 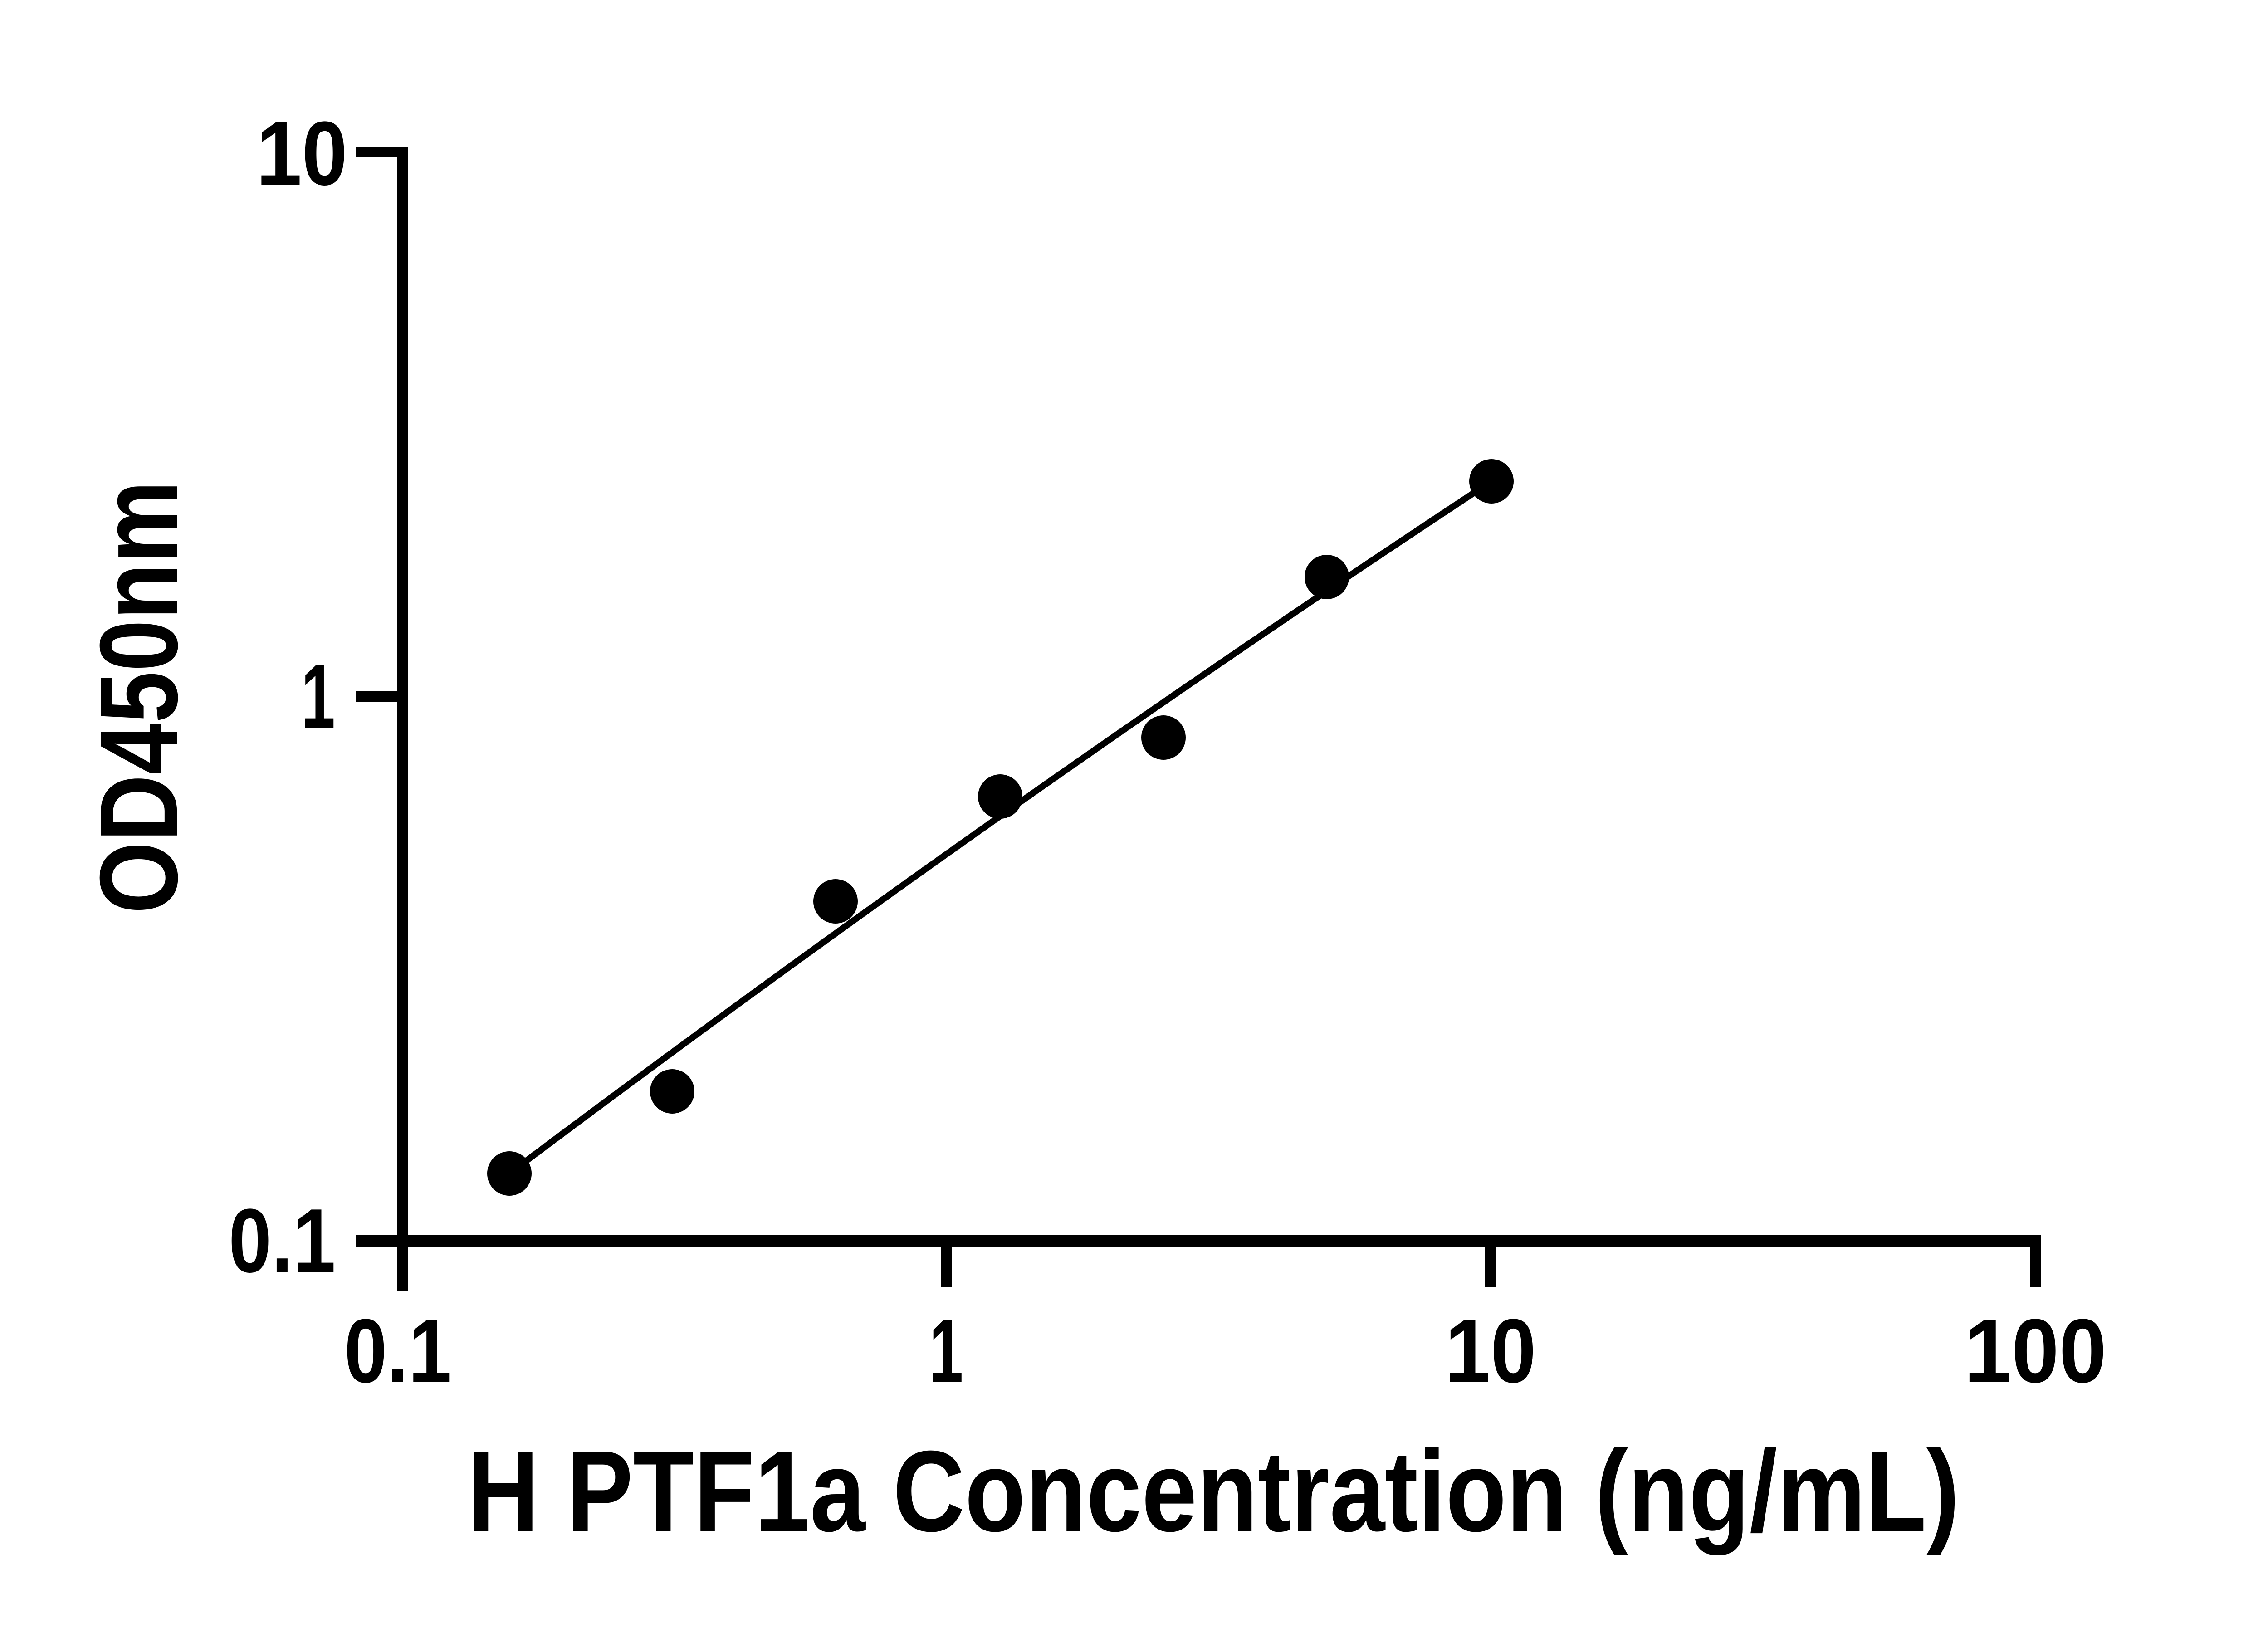 I want to click on svg-text: OD450nm, so click(x=139, y=697).